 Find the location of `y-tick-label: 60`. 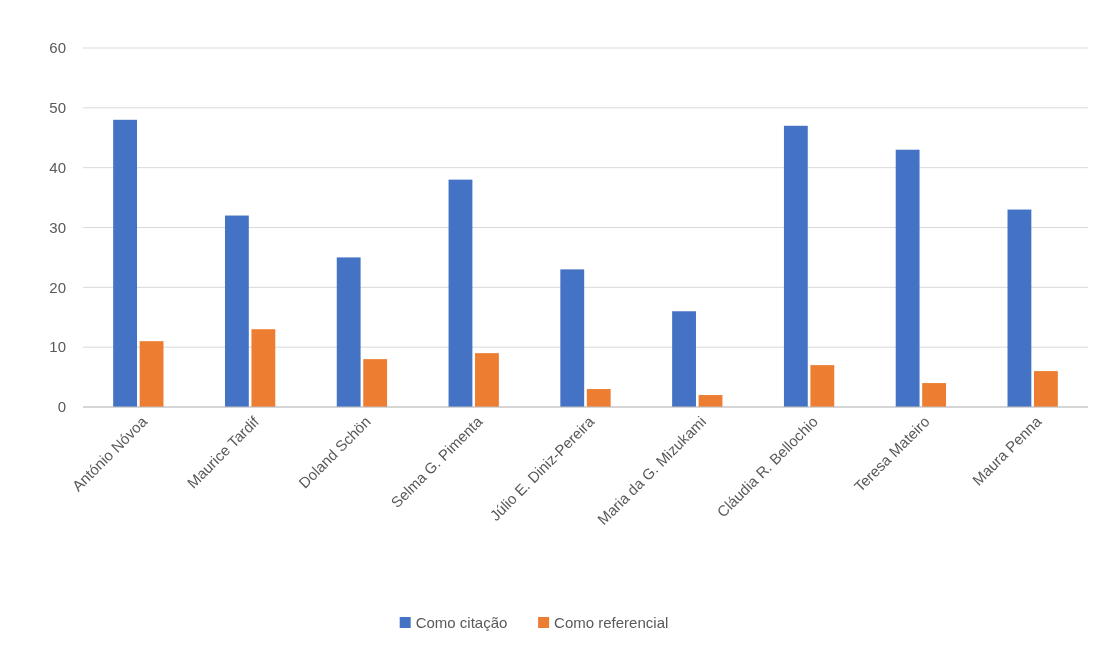

y-tick-label: 60 is located at coordinates (57, 48).